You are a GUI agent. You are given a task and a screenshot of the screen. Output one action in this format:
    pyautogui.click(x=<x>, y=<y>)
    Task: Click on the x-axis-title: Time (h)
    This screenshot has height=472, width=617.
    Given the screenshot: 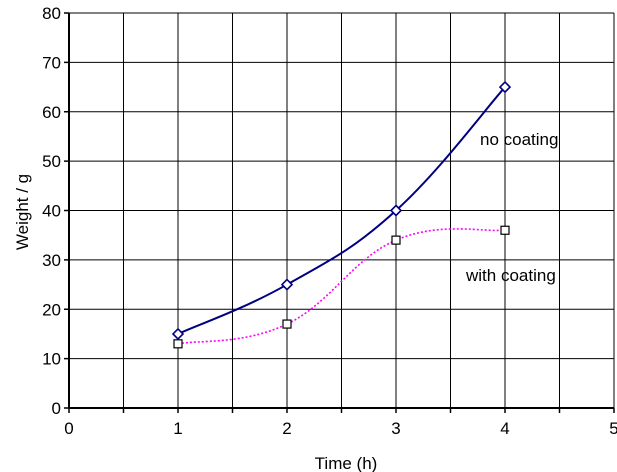 What is the action you would take?
    pyautogui.click(x=346, y=463)
    